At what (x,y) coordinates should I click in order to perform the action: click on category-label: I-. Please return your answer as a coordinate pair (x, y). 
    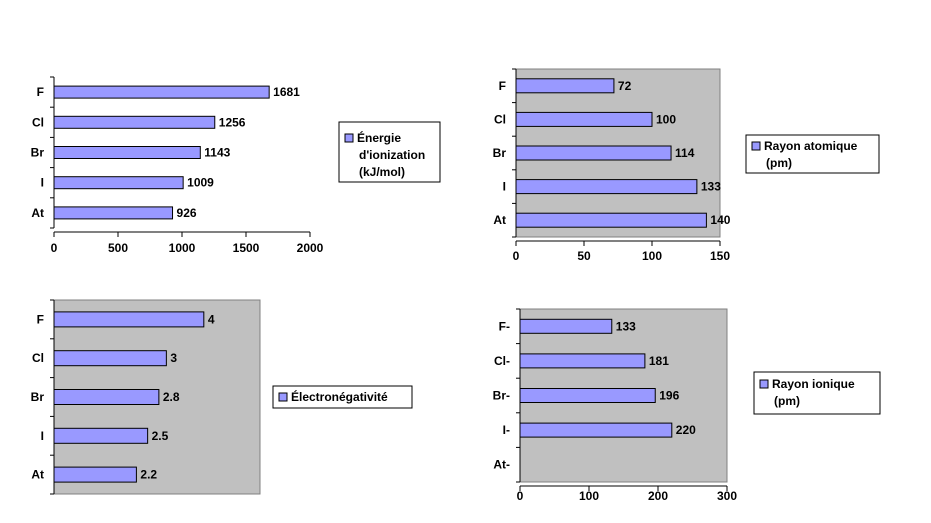
    Looking at the image, I should click on (506, 430).